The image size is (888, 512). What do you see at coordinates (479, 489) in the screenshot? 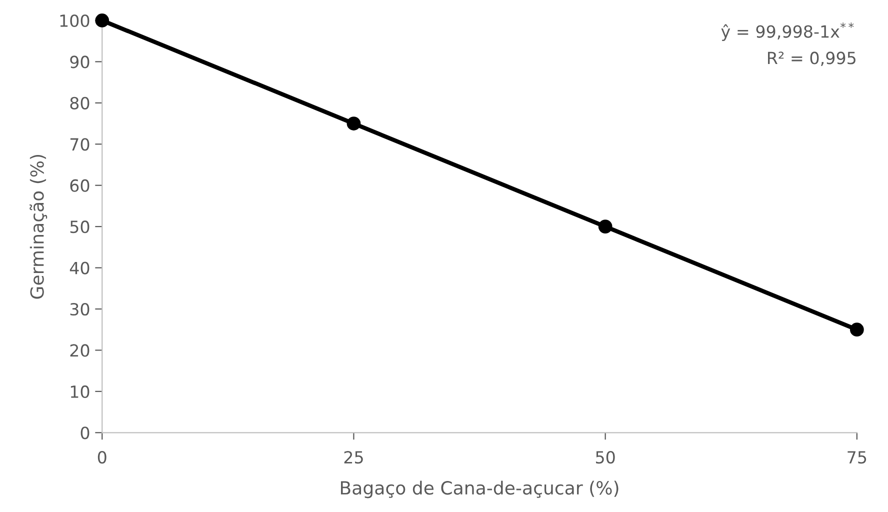
I see `x-axis-title: Bagaço de Cana-de-açucar (%)` at bounding box center [479, 489].